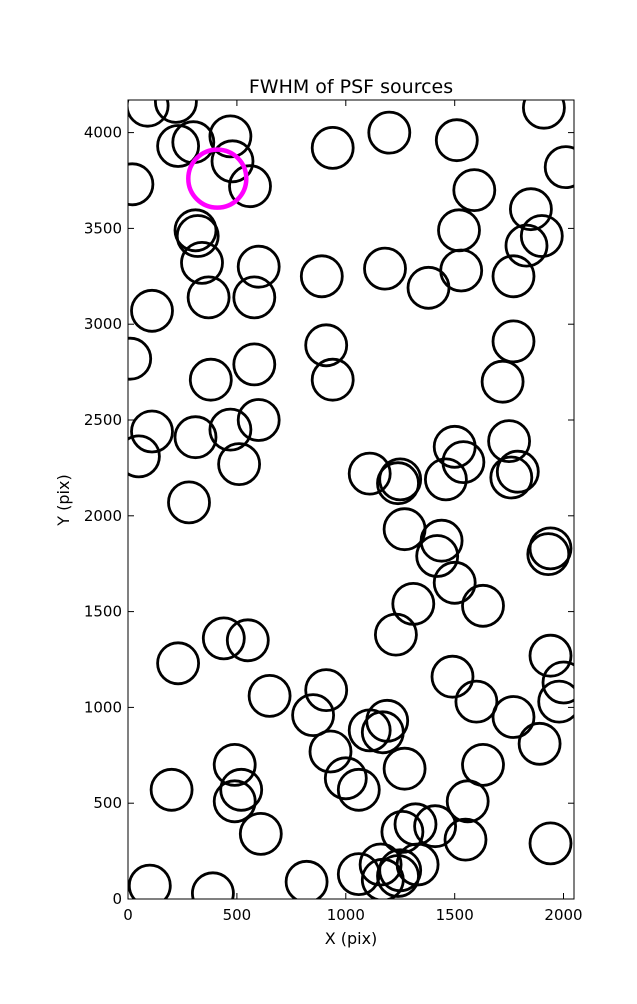 The width and height of the screenshot is (637, 1004). I want to click on y-tick-label: 0, so click(117, 899).